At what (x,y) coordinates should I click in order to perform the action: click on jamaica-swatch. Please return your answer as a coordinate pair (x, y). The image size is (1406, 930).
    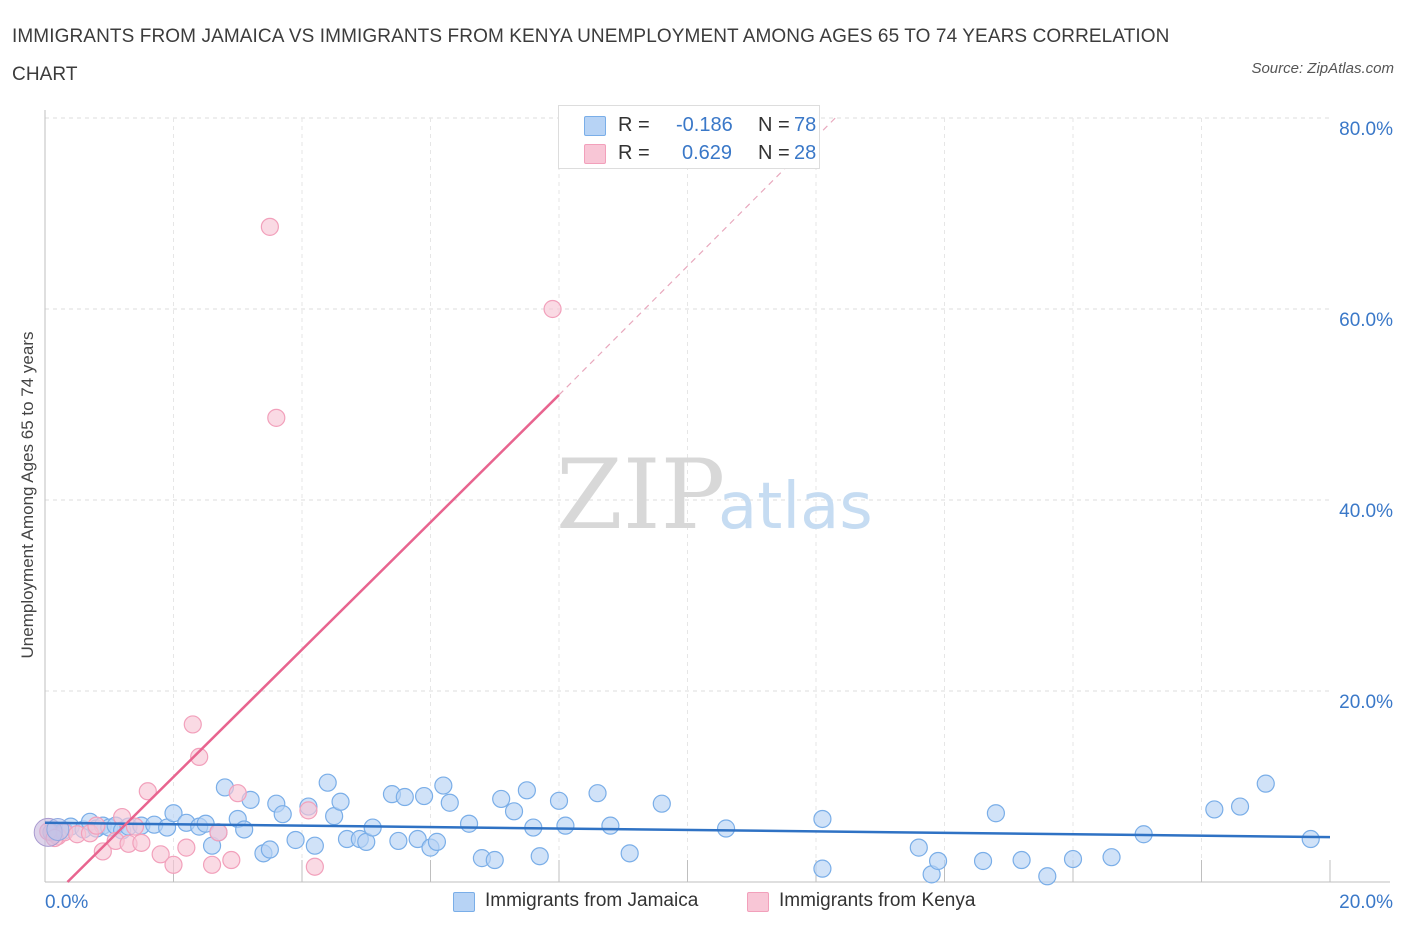
    Looking at the image, I should click on (595, 126).